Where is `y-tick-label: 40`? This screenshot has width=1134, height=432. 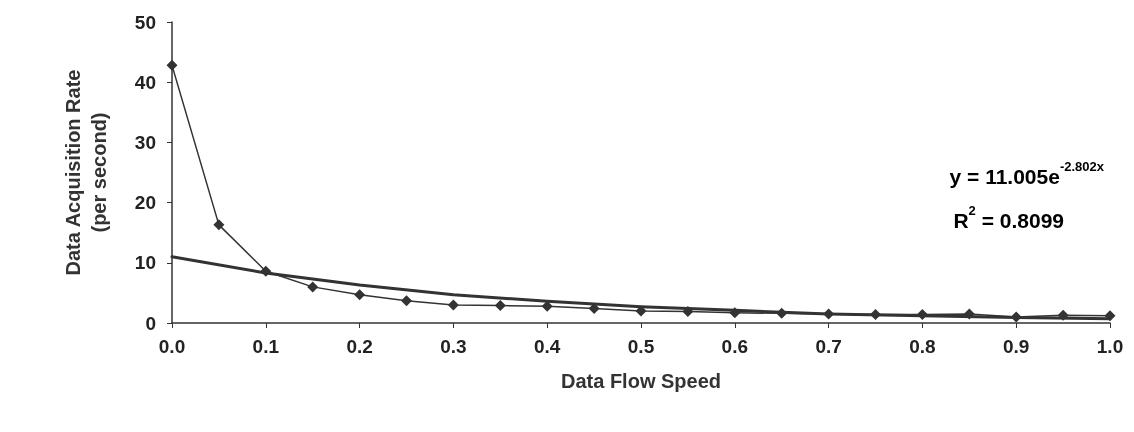 y-tick-label: 40 is located at coordinates (145, 82).